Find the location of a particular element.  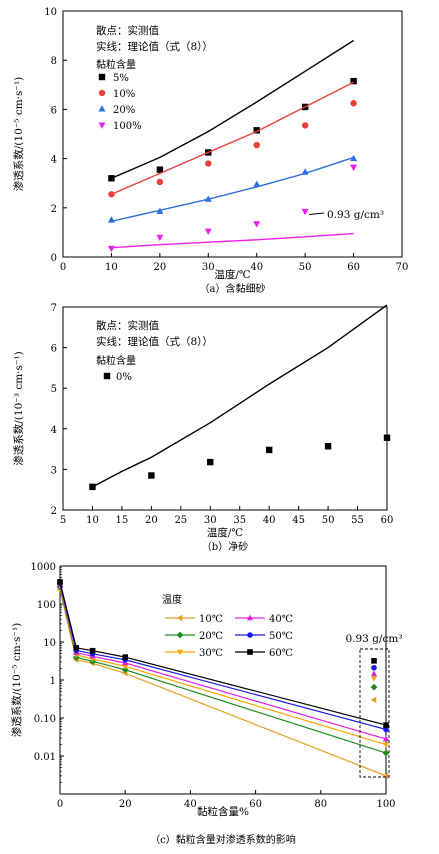

legend-label: 20℃ is located at coordinates (211, 636).